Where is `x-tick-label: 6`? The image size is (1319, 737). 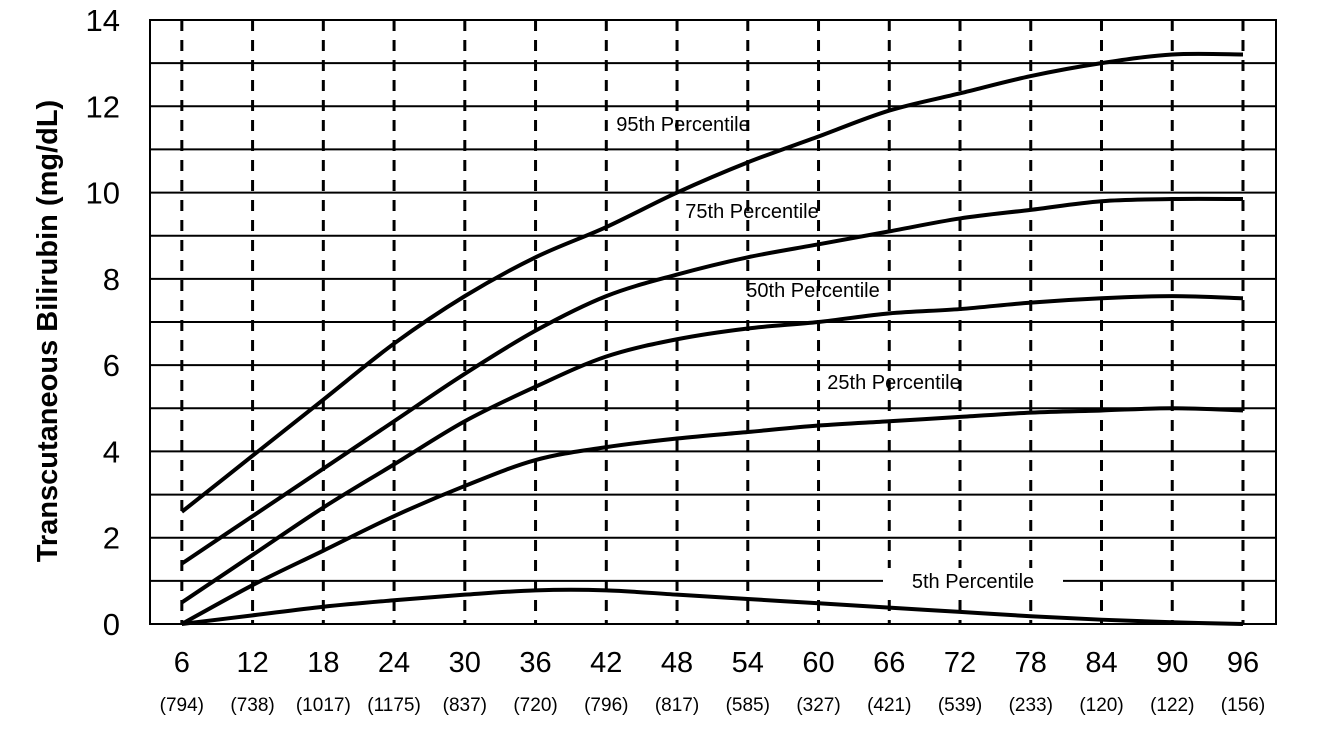 x-tick-label: 6 is located at coordinates (182, 663).